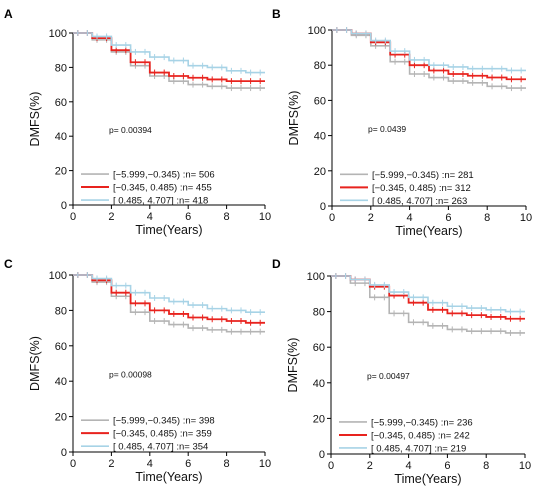  I want to click on panel-label: C, so click(8, 264).